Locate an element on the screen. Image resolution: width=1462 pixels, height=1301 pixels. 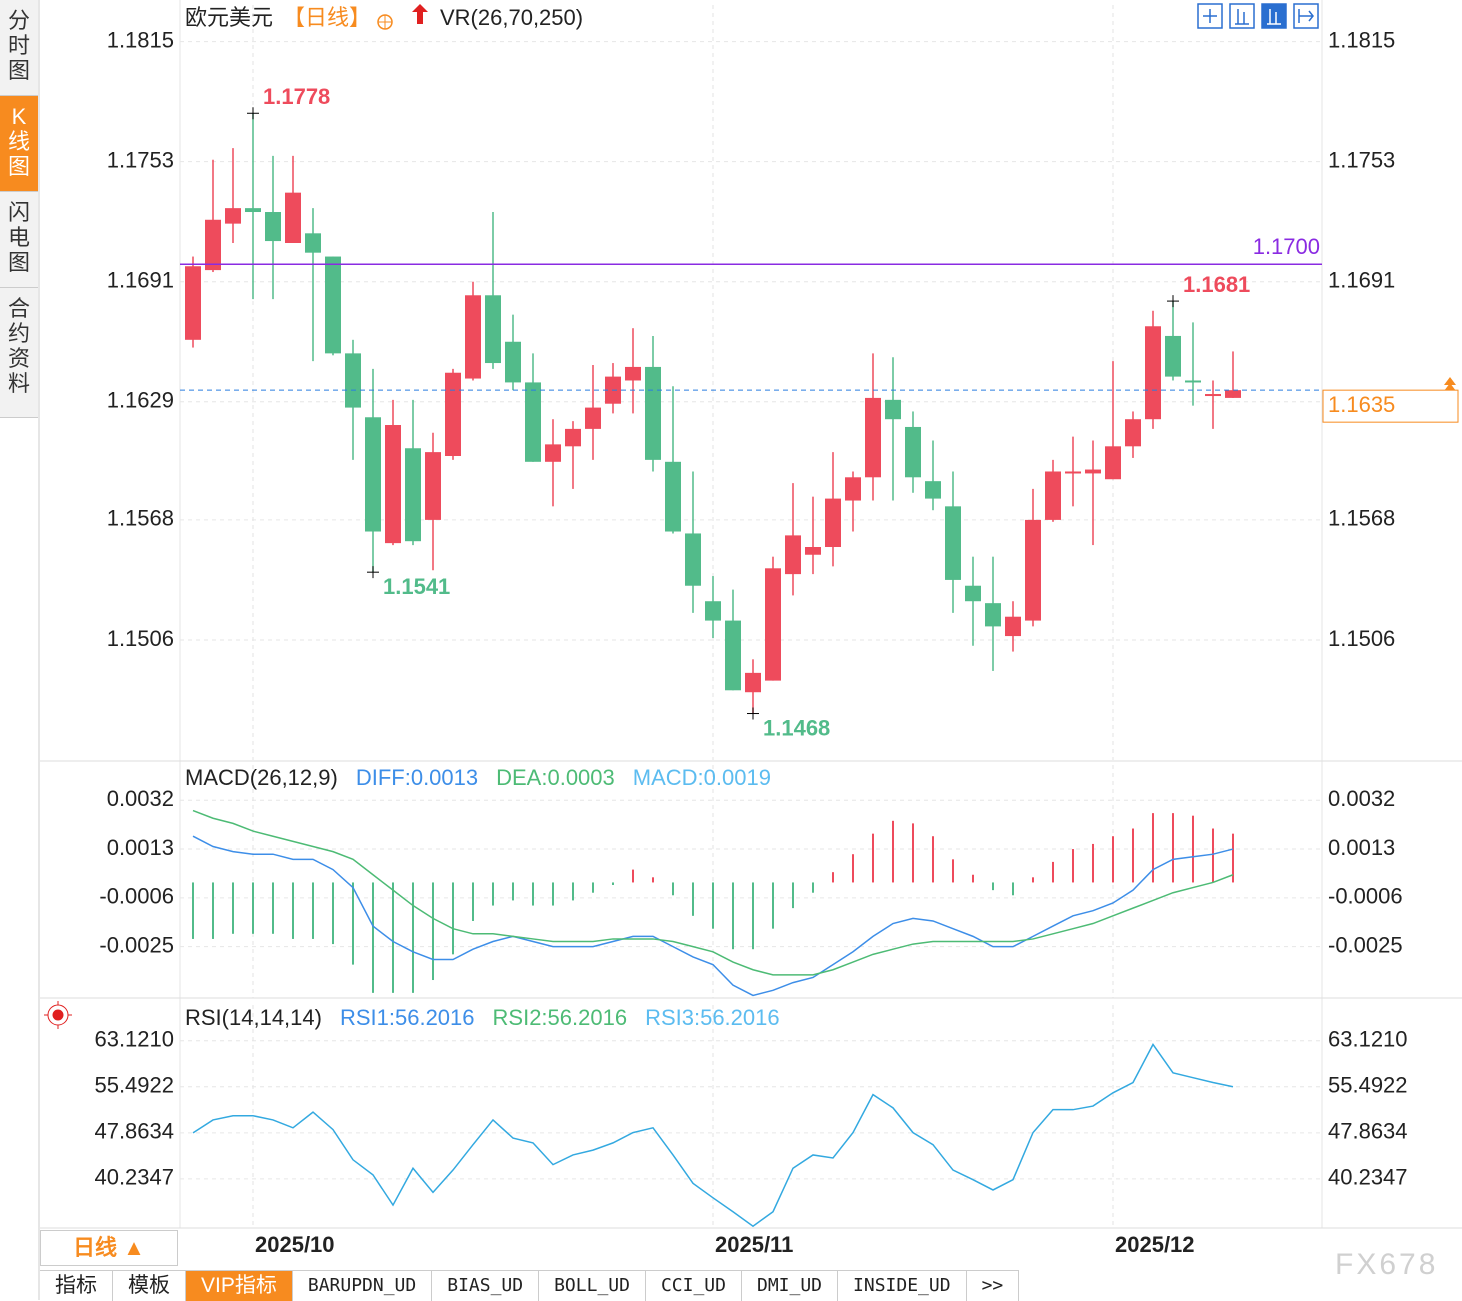
x-tick-label: 2025/11 is located at coordinates (754, 1244).